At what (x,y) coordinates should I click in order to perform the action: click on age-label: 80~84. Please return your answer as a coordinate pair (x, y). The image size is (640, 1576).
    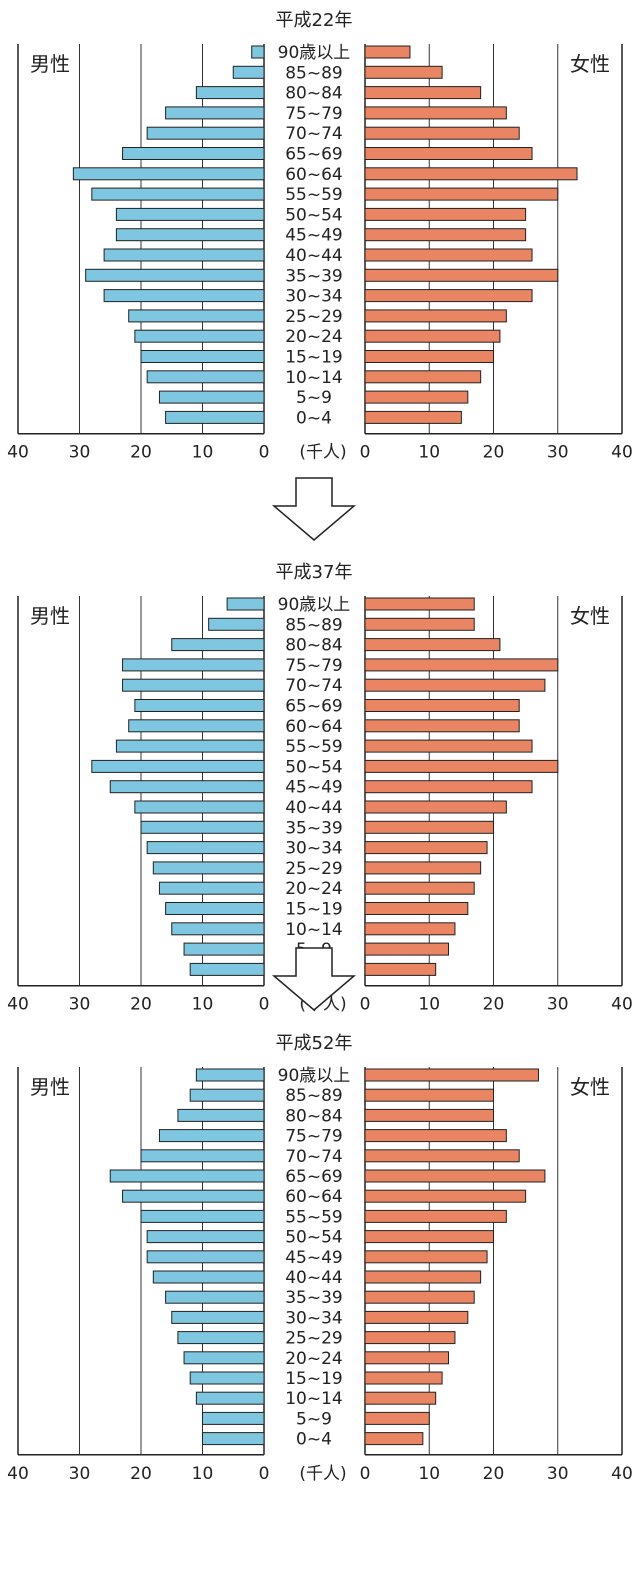
    Looking at the image, I should click on (314, 1116).